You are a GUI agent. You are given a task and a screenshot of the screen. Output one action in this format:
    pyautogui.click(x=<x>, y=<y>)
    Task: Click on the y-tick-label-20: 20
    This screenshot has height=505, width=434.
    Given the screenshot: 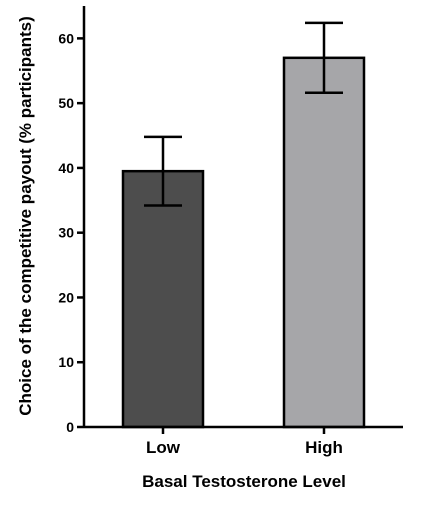 What is the action you would take?
    pyautogui.click(x=66, y=297)
    